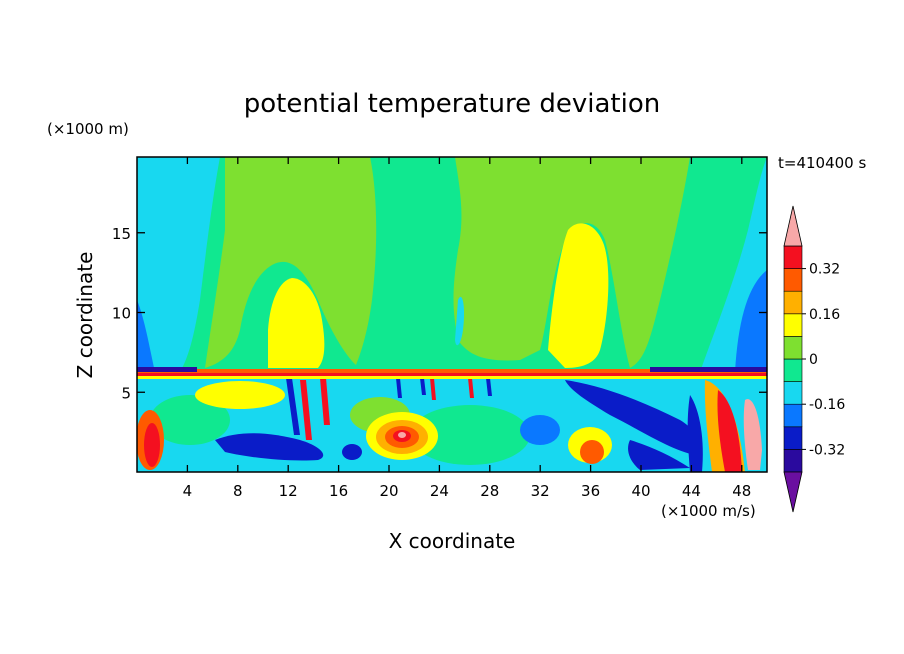 This screenshot has width=904, height=654. What do you see at coordinates (152, 445) in the screenshot?
I see `red-patch` at bounding box center [152, 445].